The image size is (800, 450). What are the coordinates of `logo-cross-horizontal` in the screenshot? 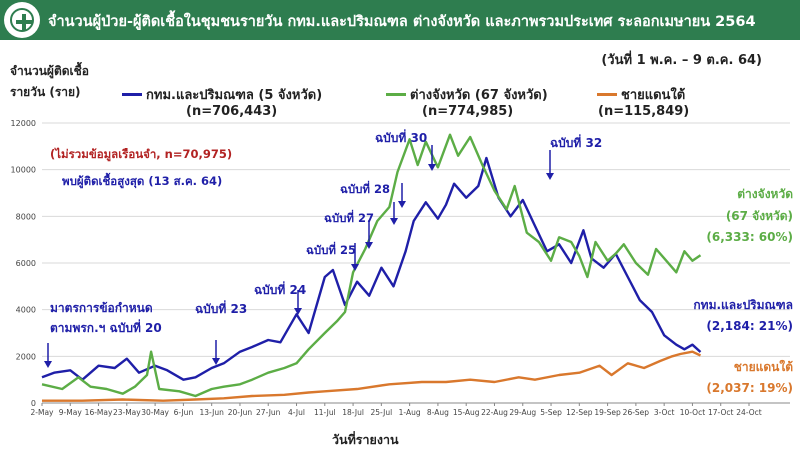 It's located at (24, 22).